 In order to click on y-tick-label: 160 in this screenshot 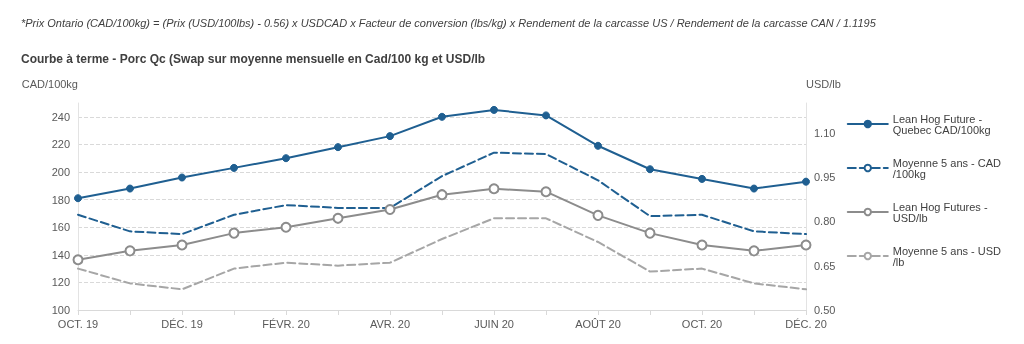, I will do `click(60, 227)`.